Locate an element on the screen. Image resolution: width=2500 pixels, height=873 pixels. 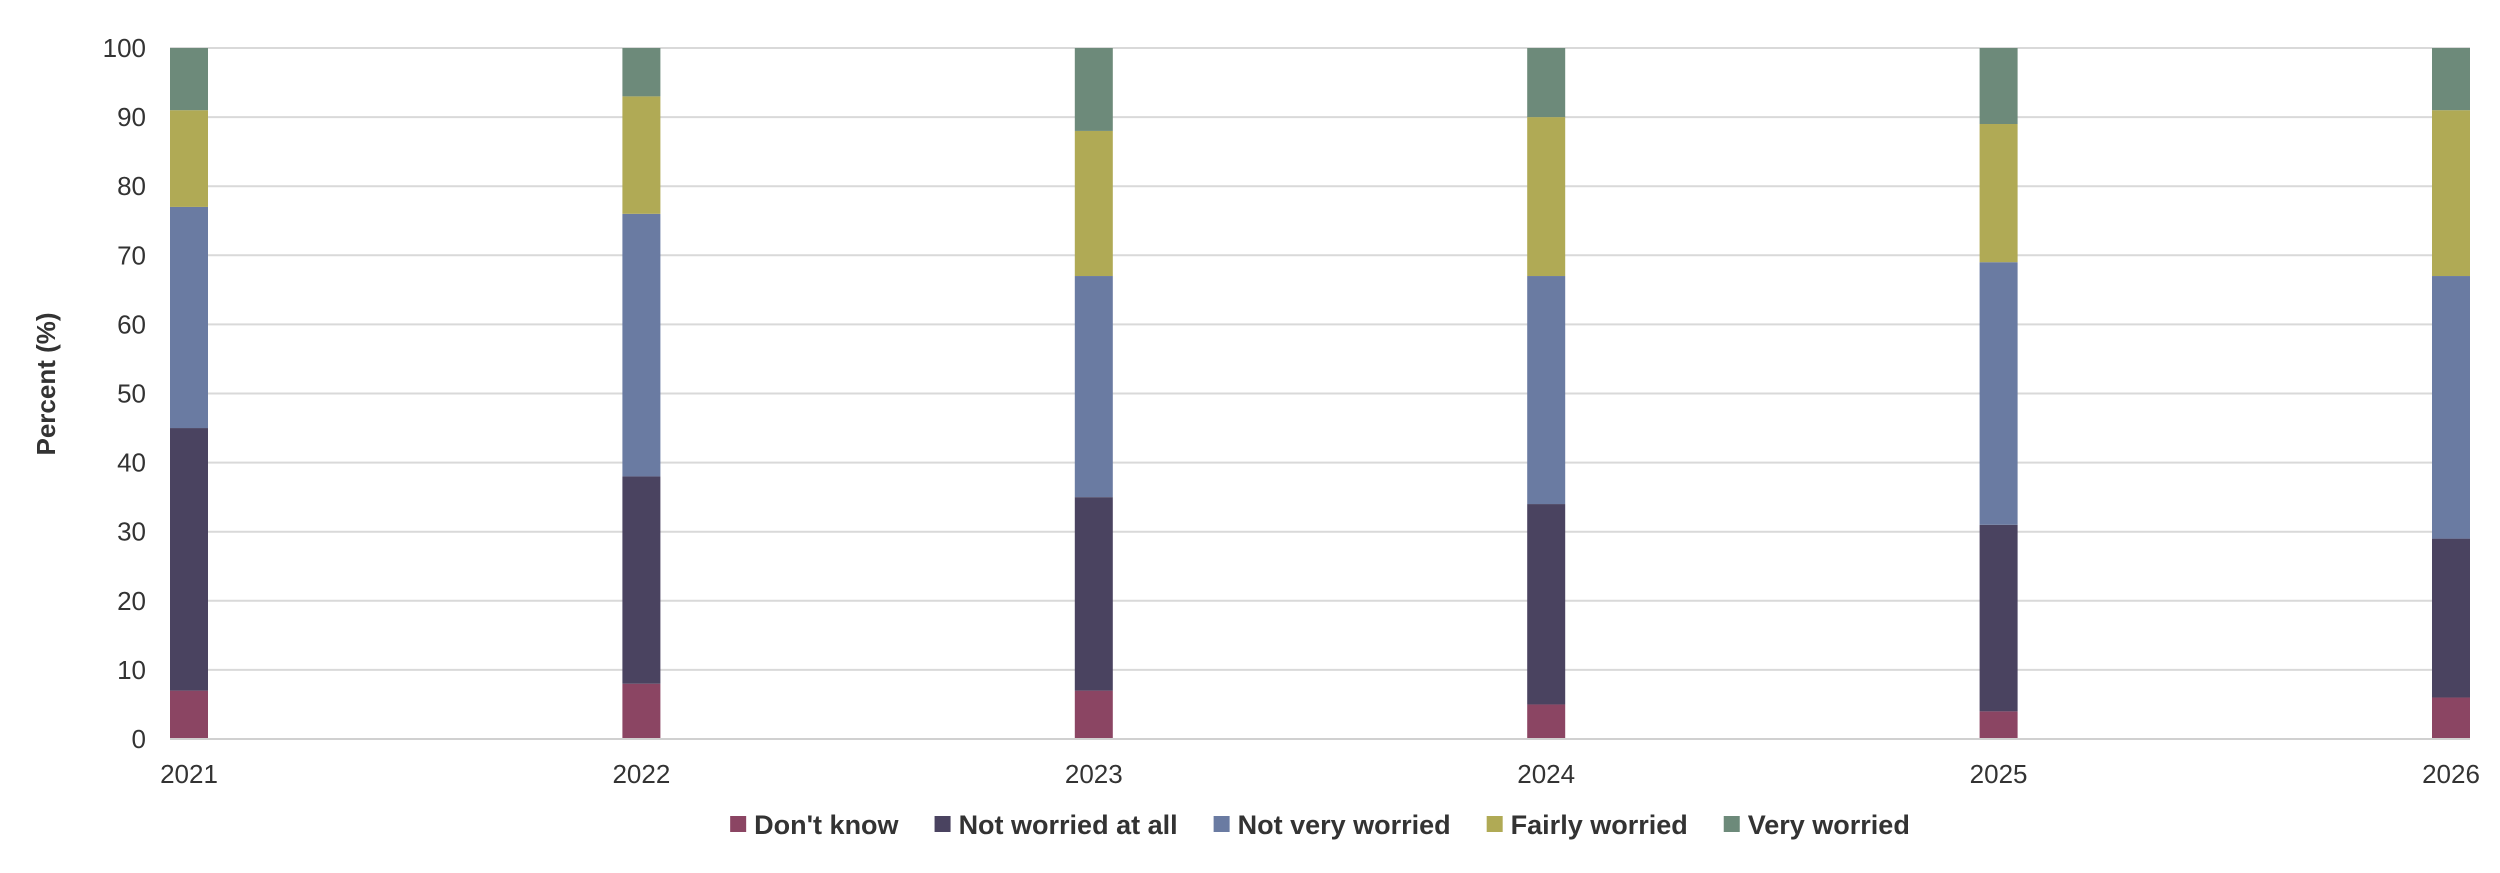
legend-item: Very worried is located at coordinates (1816, 825).